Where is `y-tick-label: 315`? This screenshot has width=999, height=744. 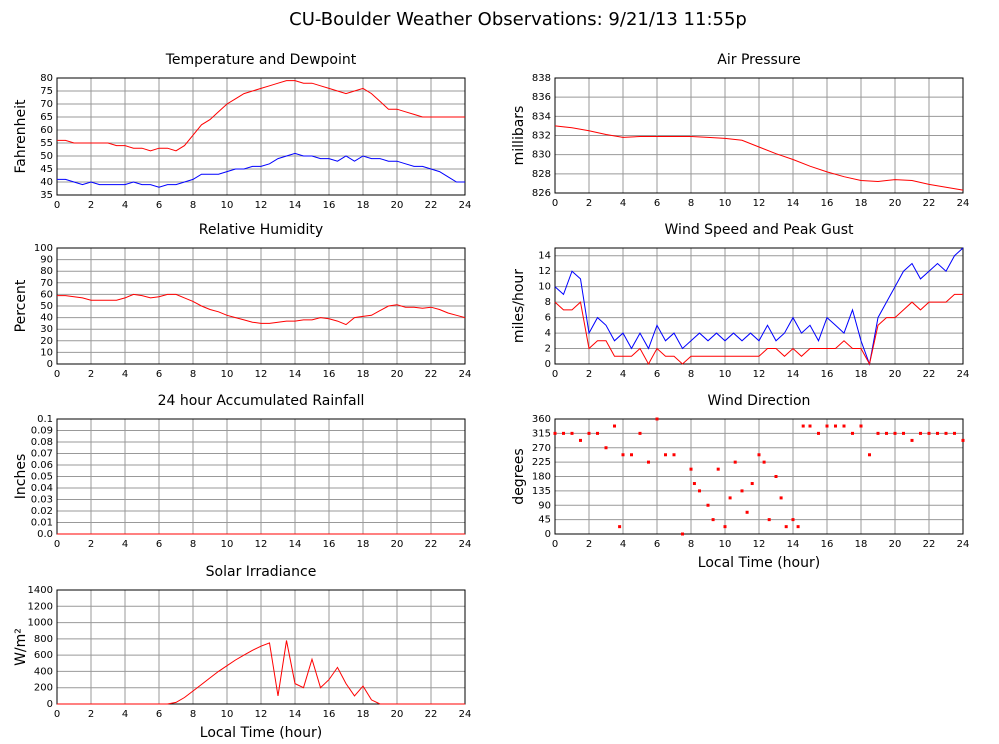
y-tick-label: 315 is located at coordinates (541, 433).